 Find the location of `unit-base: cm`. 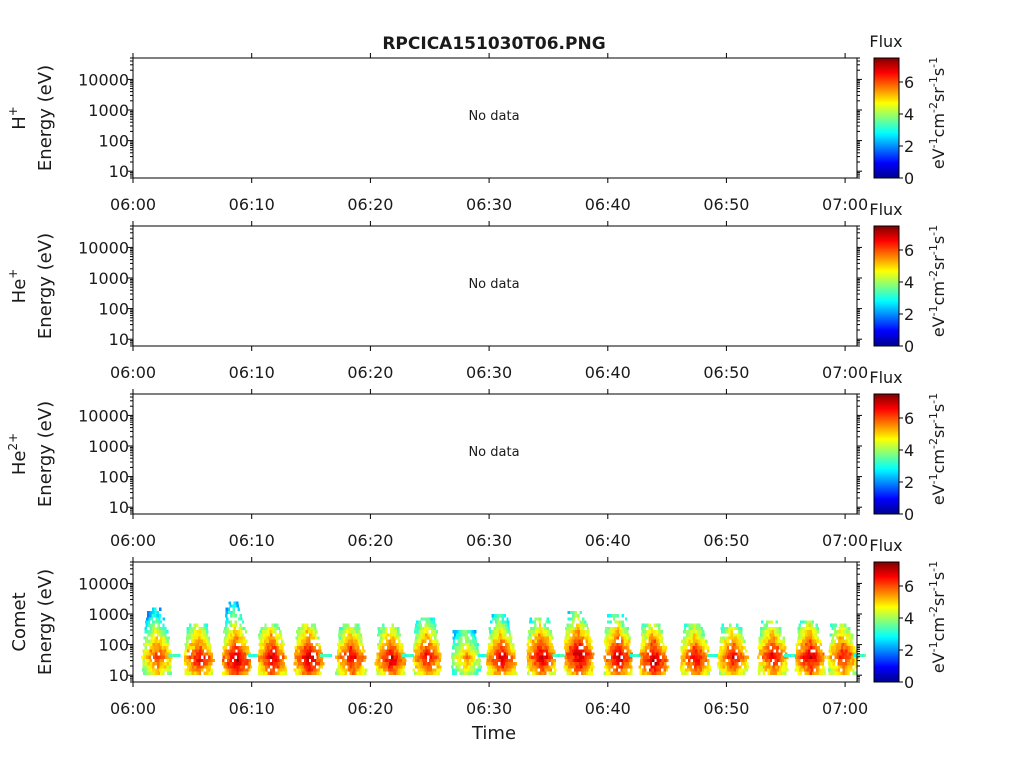

unit-base: cm is located at coordinates (938, 461).